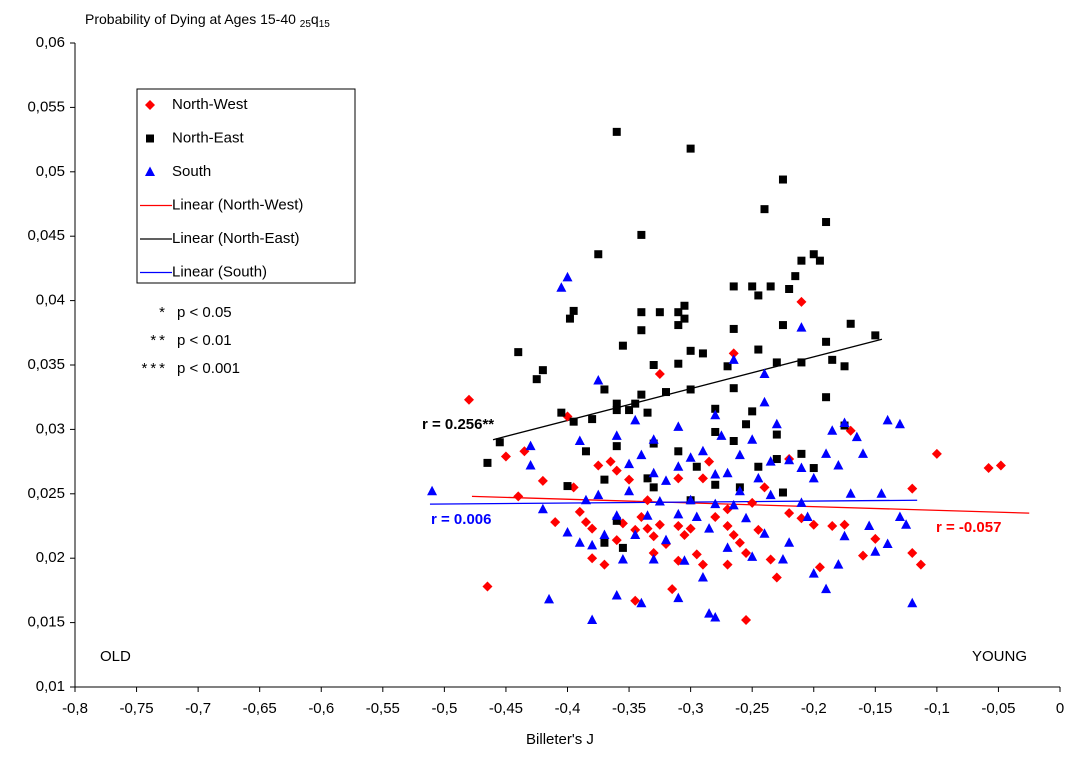 The width and height of the screenshot is (1071, 764). What do you see at coordinates (50, 428) in the screenshot?
I see `y-tick-label: 0,03` at bounding box center [50, 428].